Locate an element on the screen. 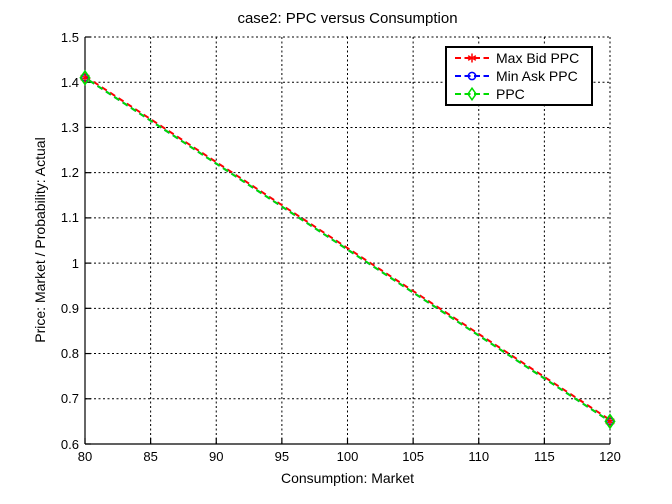 This screenshot has width=672, height=504. x-tick-label: 110 is located at coordinates (479, 456).